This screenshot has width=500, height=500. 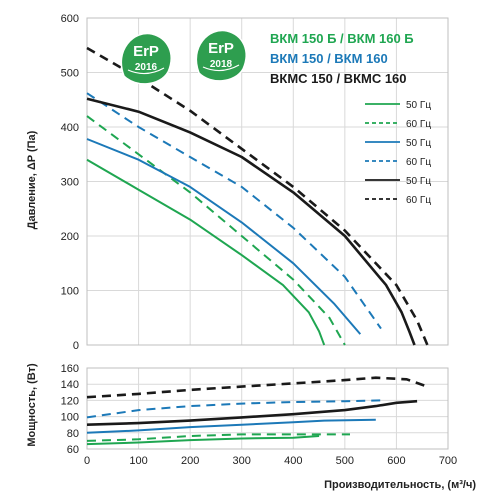 What do you see at coordinates (70, 237) in the screenshot?
I see `pressure-y-tick-label: 200` at bounding box center [70, 237].